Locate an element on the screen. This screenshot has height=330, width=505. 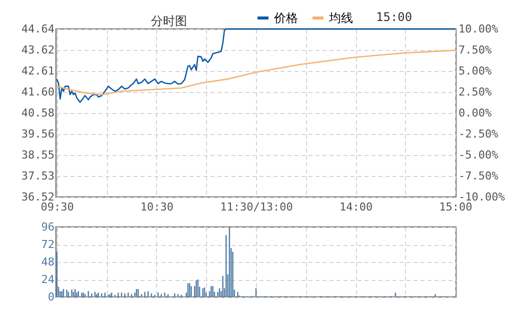
x-tick-label: 10:30 is located at coordinates (157, 207).